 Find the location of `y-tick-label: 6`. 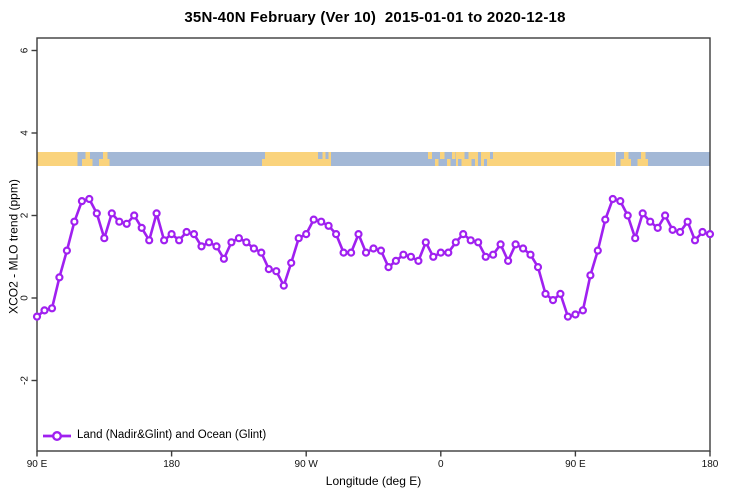

y-tick-label: 6 is located at coordinates (25, 50).